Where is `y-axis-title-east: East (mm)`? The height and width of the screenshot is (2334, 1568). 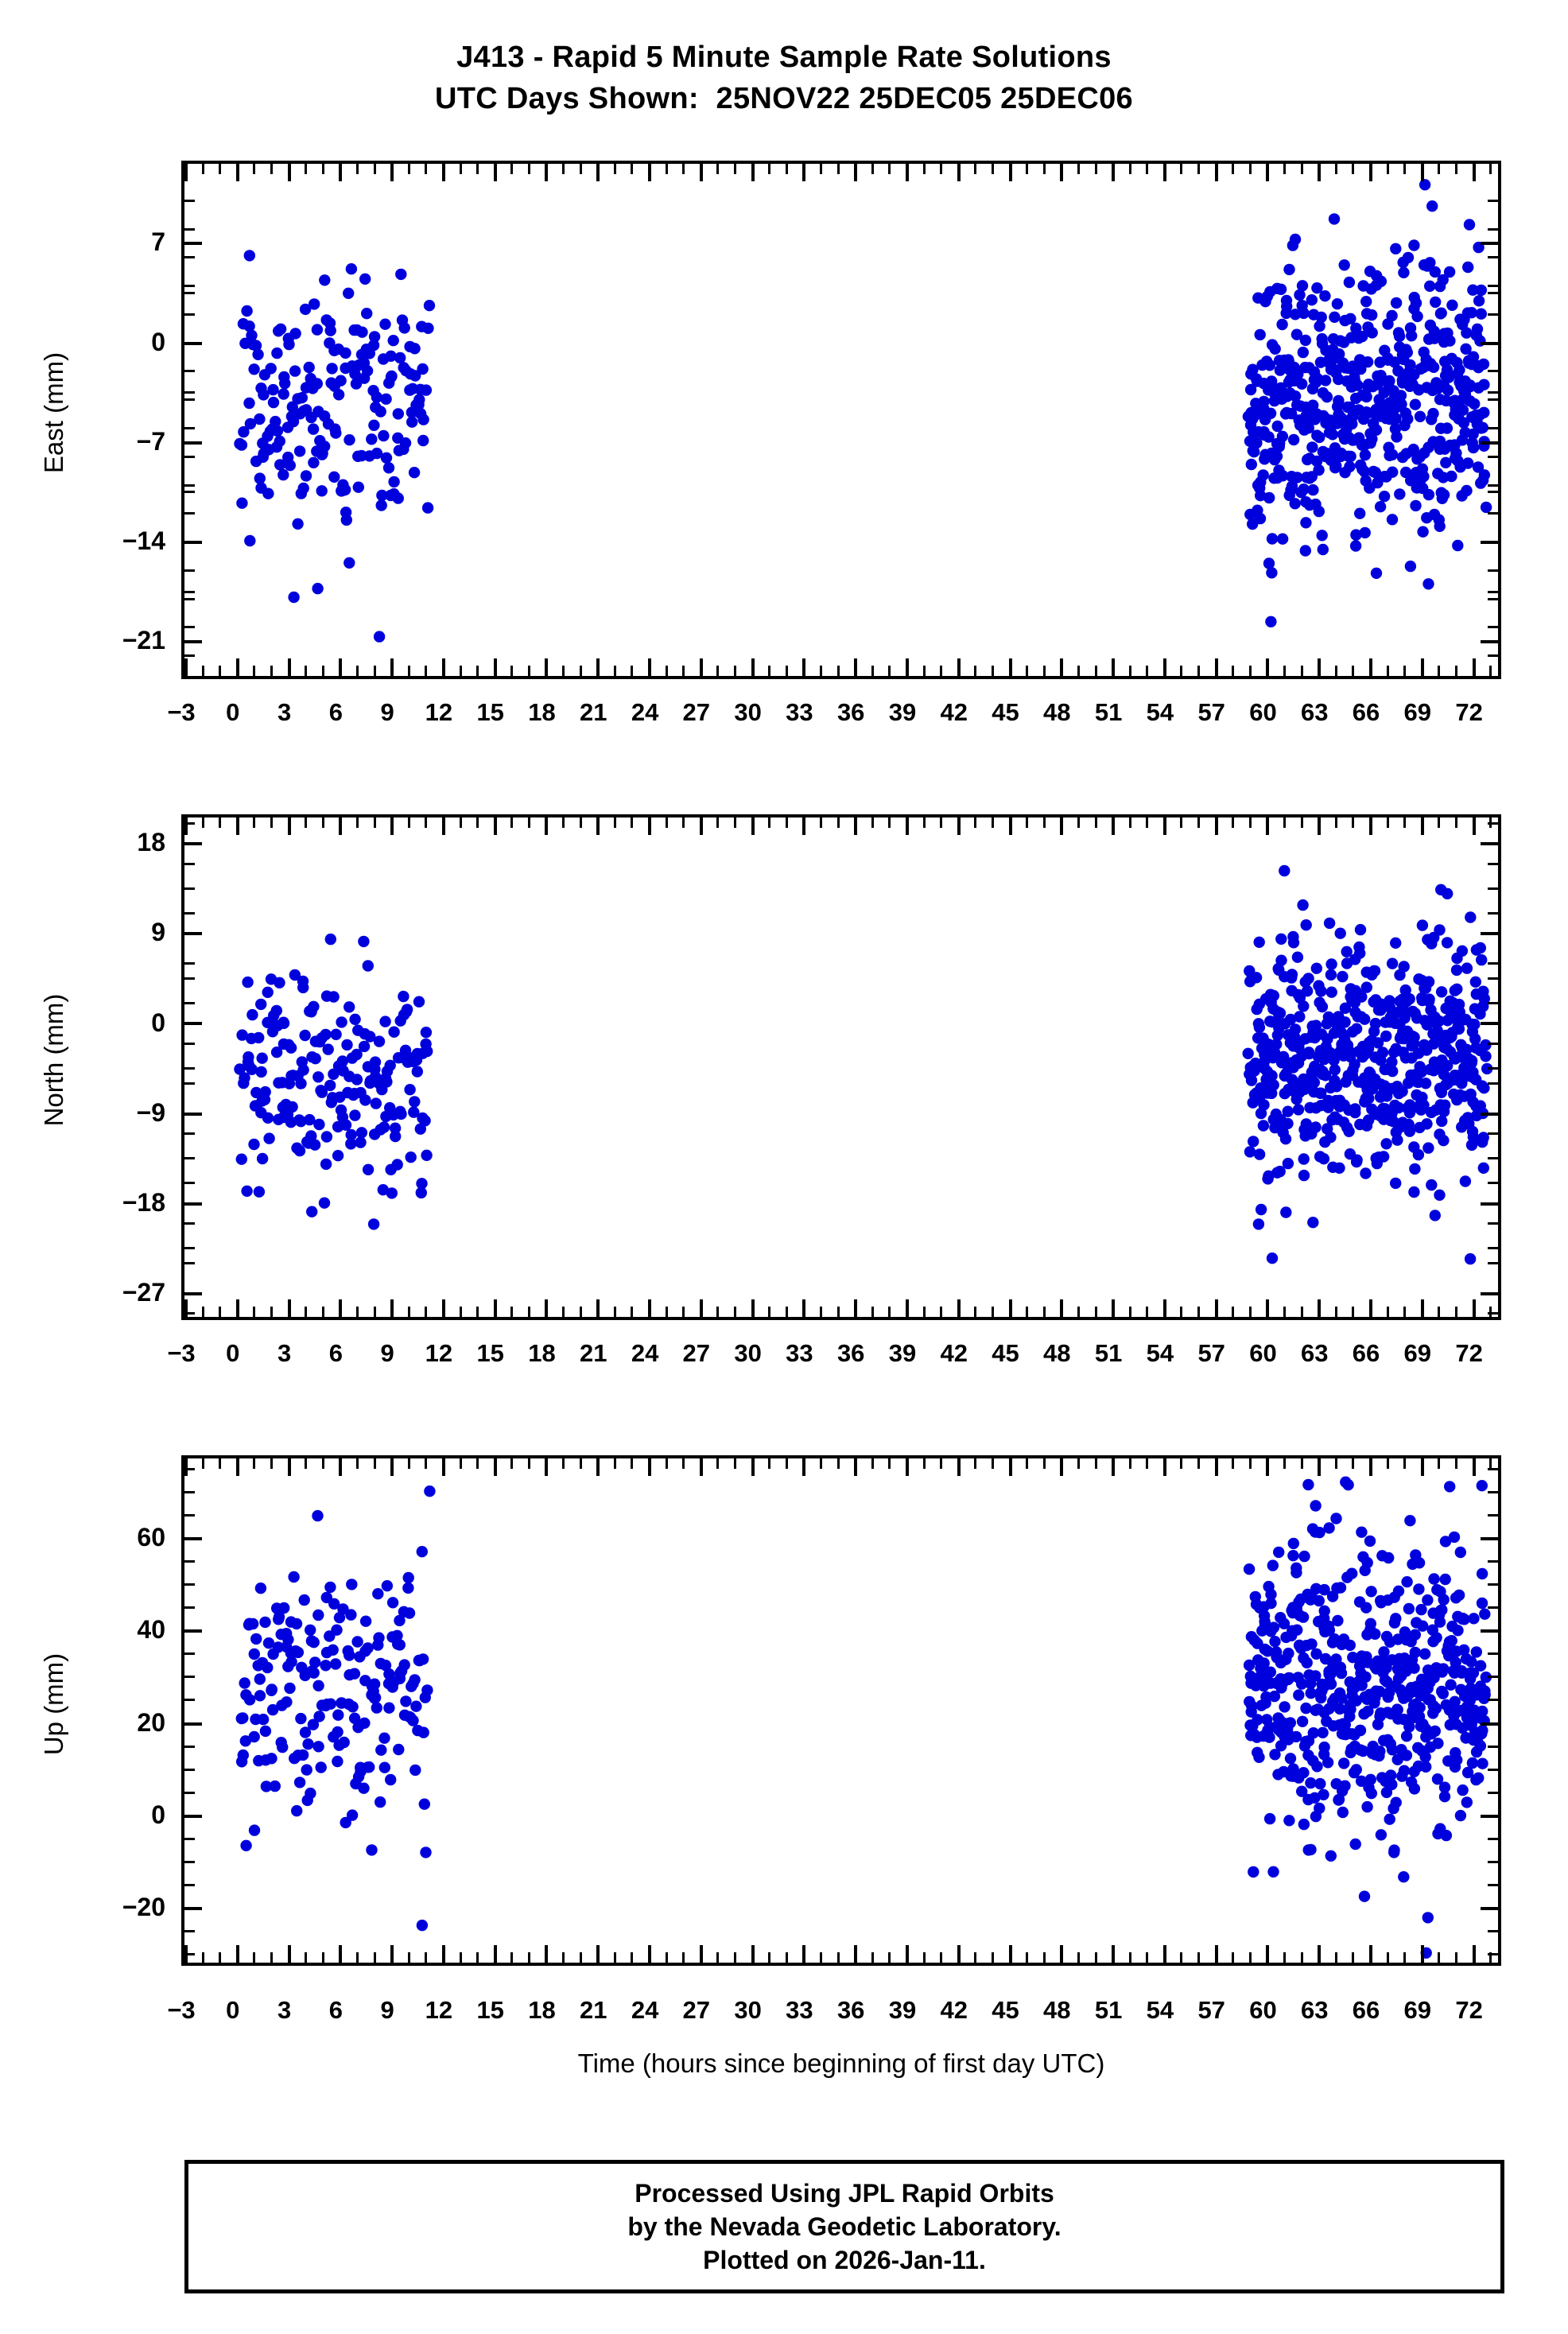 y-axis-title-east: East (mm) is located at coordinates (54, 413).